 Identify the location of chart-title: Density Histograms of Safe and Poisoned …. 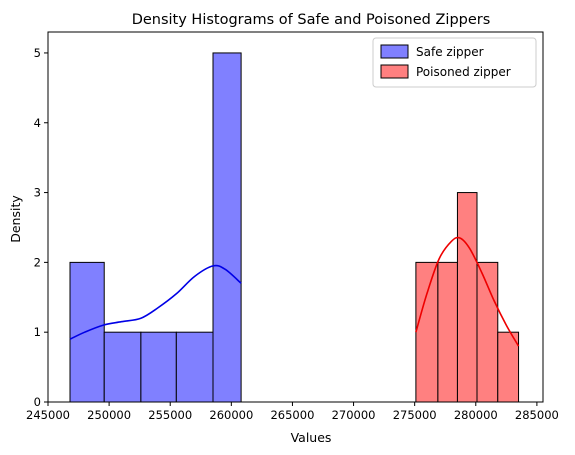
(311, 20).